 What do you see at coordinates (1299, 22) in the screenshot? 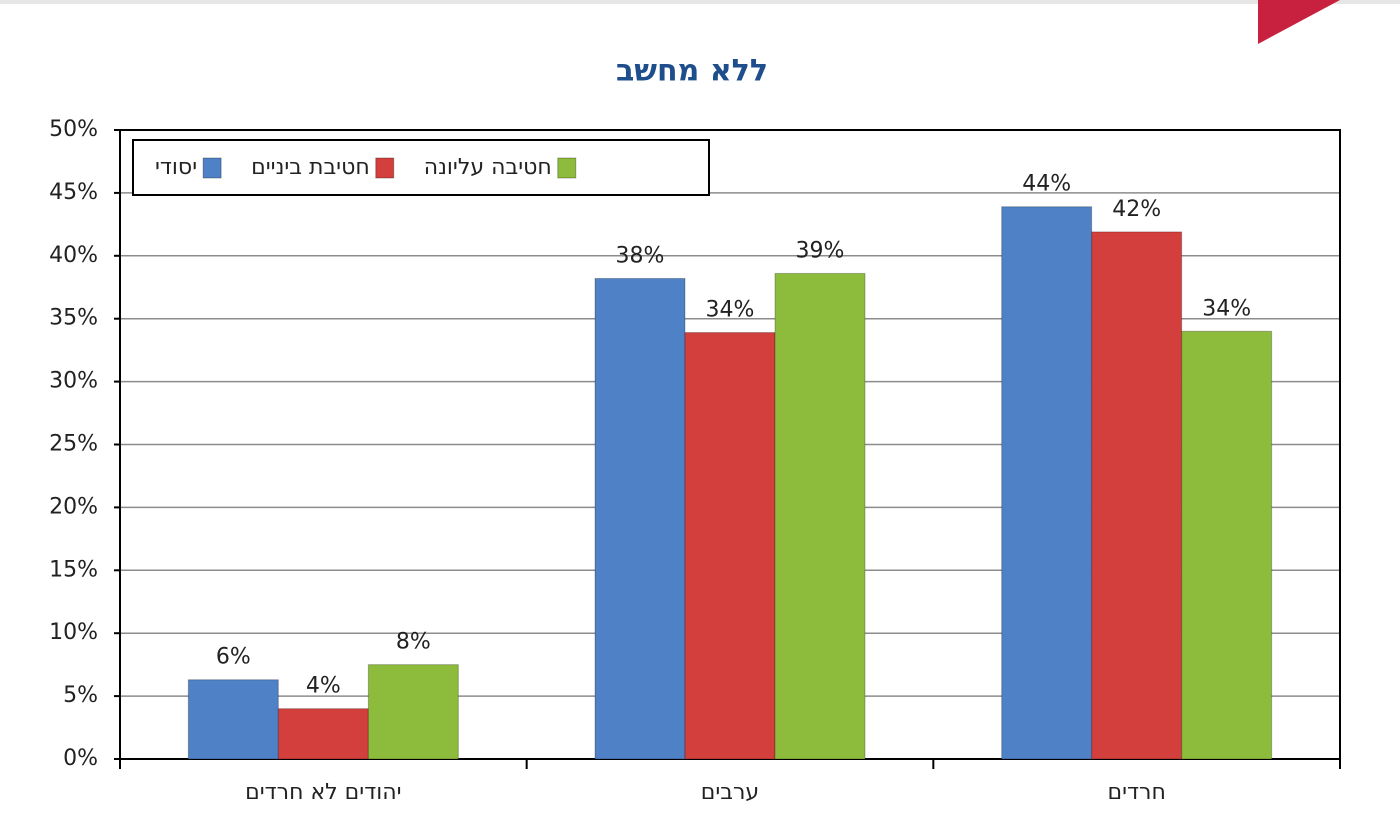
I see `corner-decoration` at bounding box center [1299, 22].